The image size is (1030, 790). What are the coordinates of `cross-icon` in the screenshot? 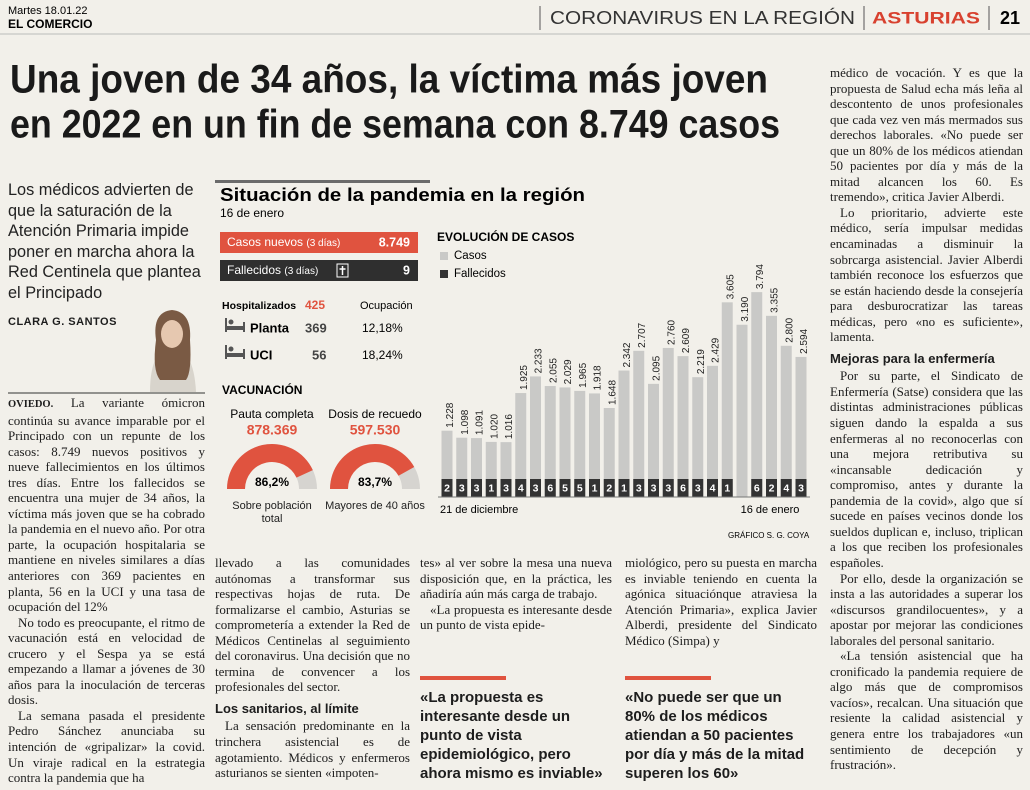 It's located at (342, 270).